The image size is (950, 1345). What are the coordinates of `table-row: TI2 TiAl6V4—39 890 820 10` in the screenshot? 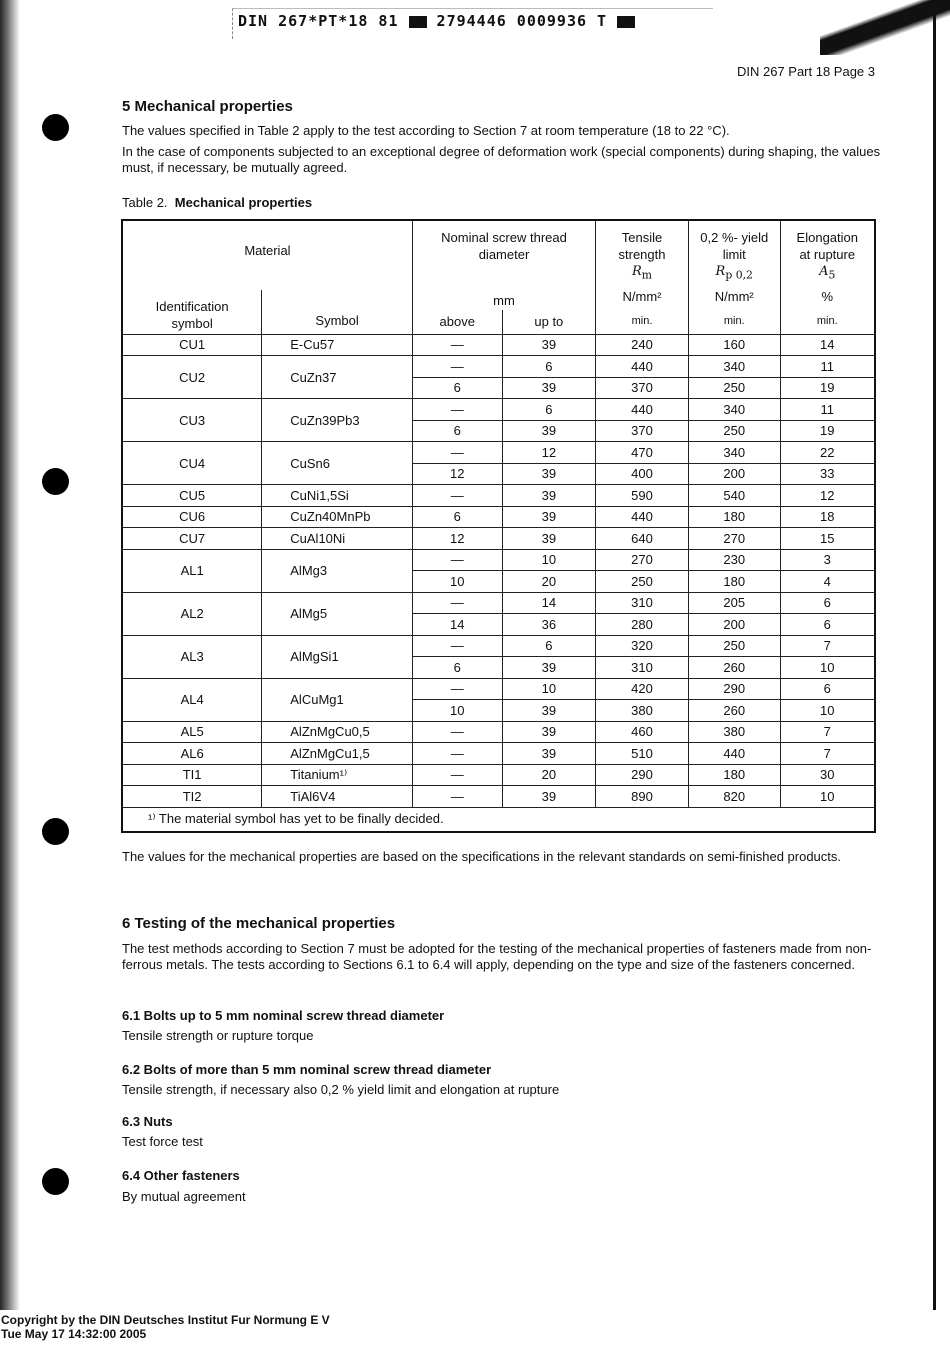 It's located at (498, 796).